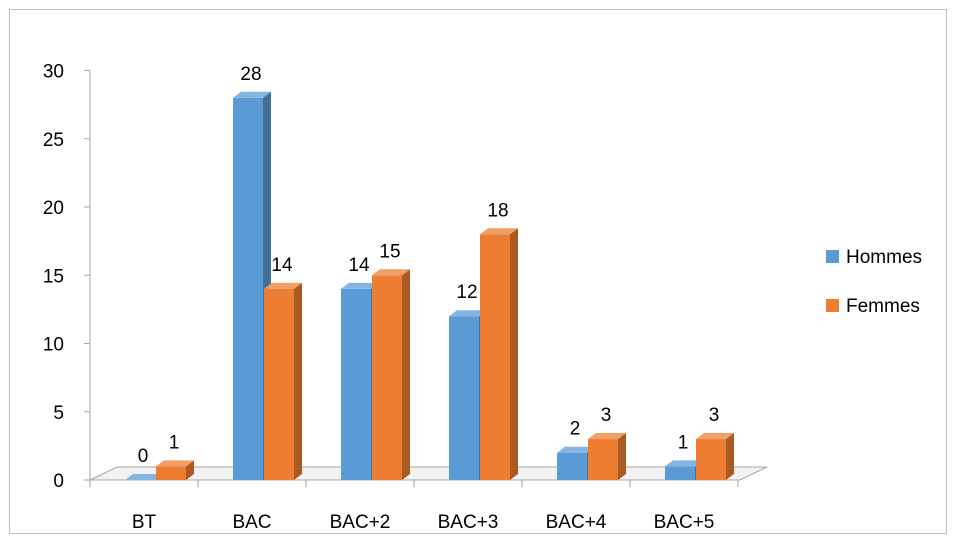  I want to click on legend-label: Hommes, so click(884, 257).